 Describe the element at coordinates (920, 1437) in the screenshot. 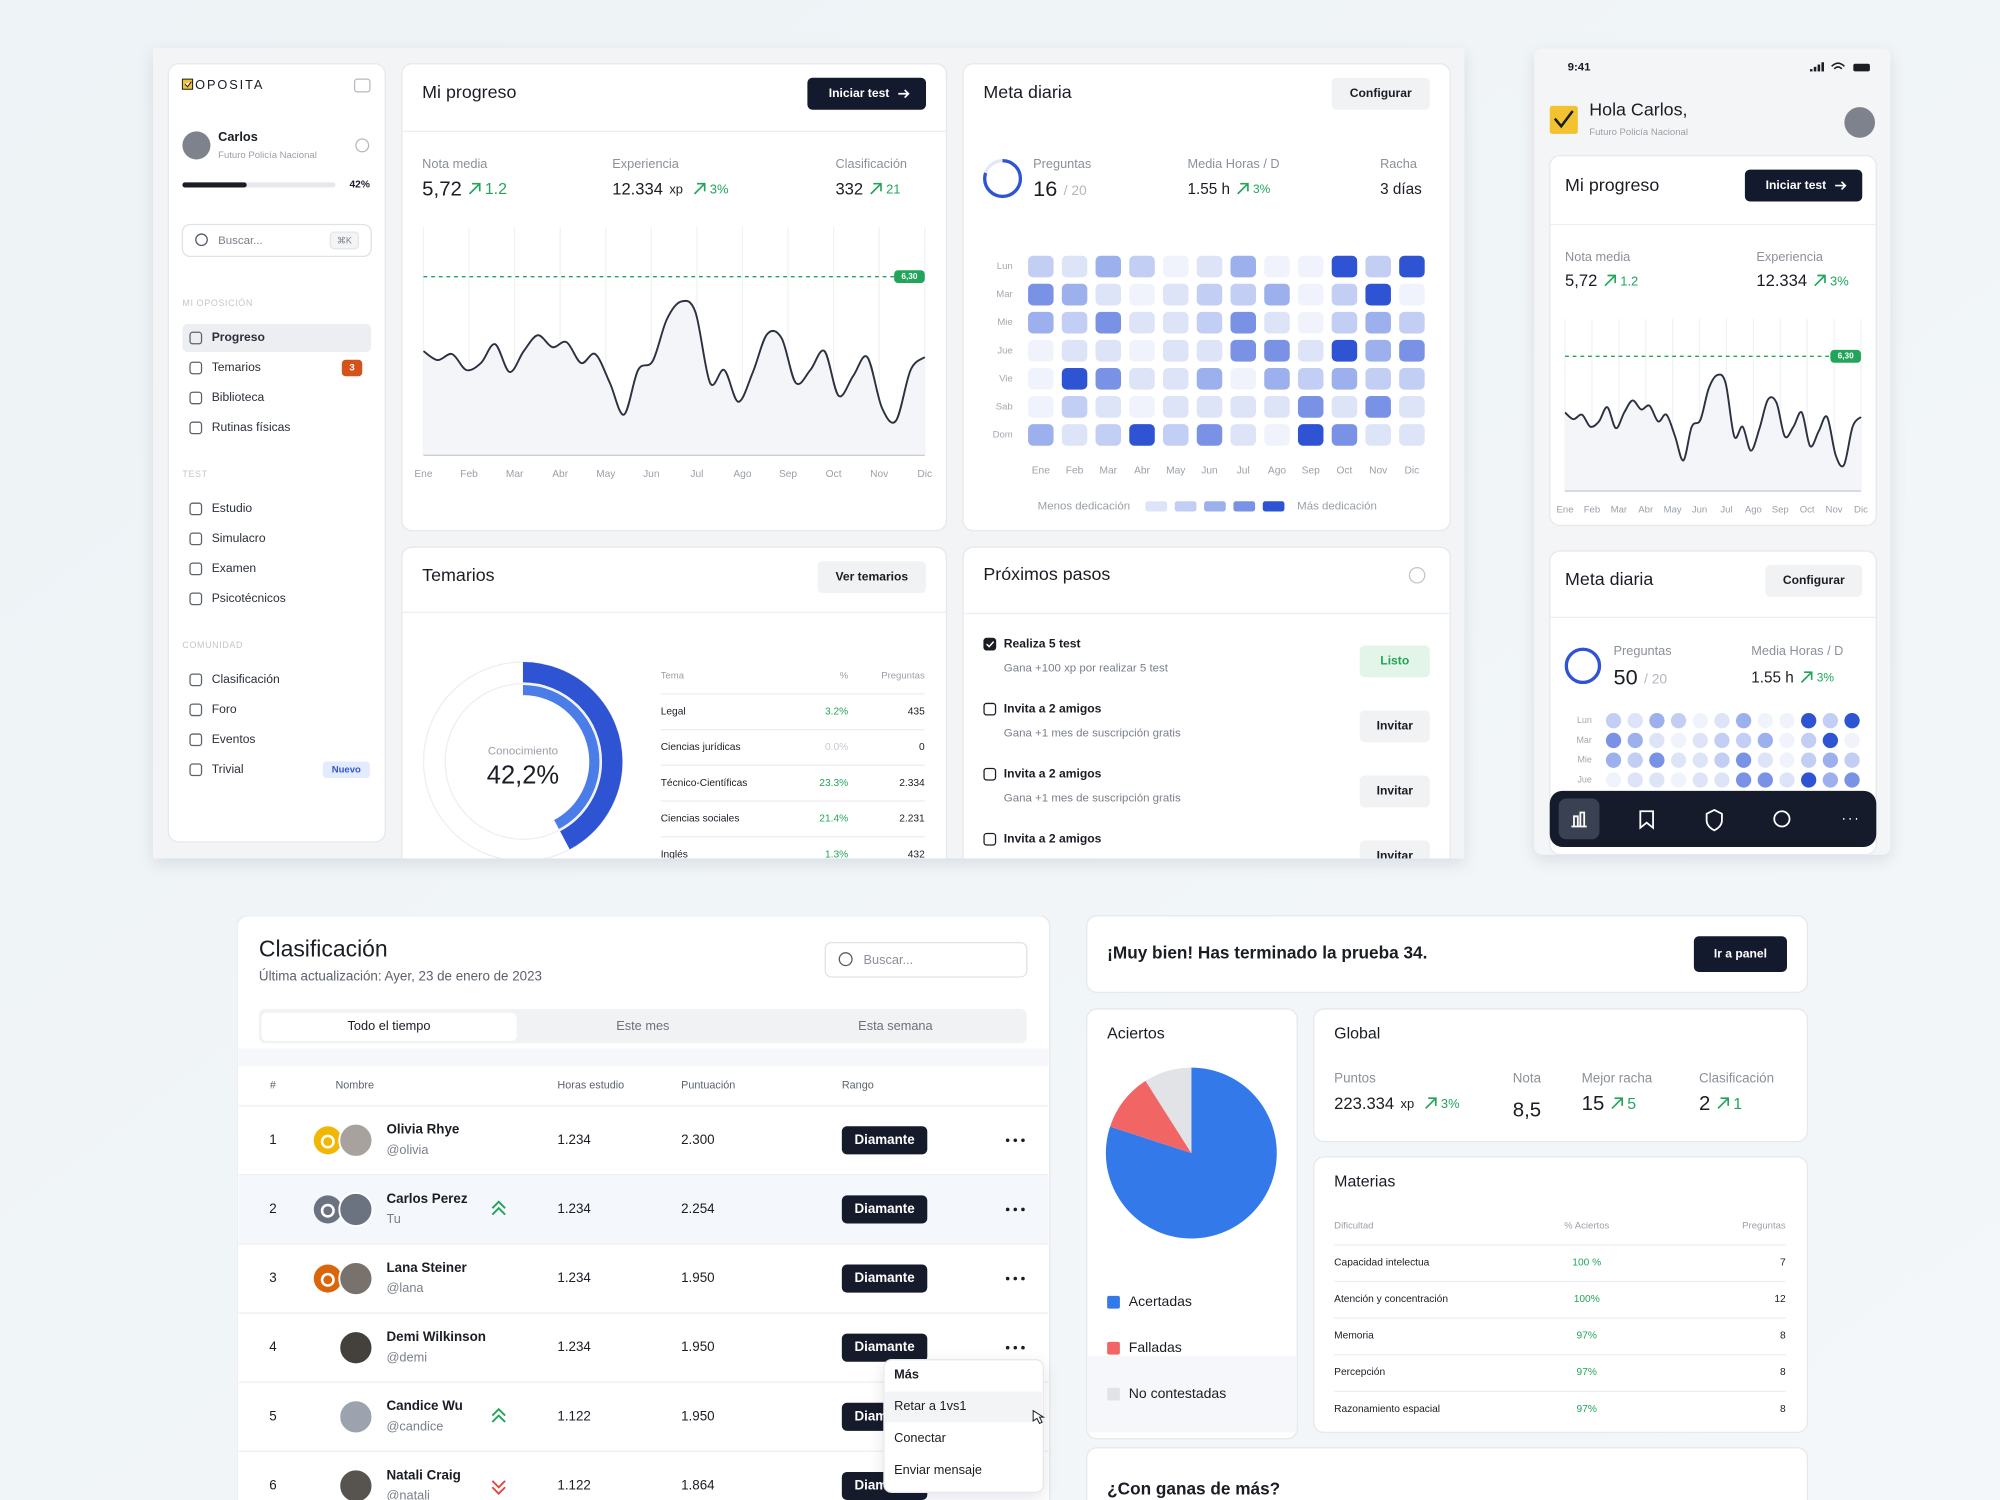

I see `menu-item: Conectar` at that location.